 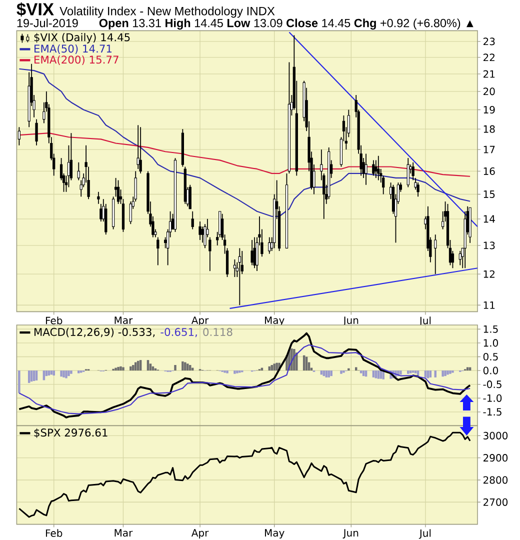 What do you see at coordinates (489, 74) in the screenshot?
I see `y-tick-label: 21` at bounding box center [489, 74].